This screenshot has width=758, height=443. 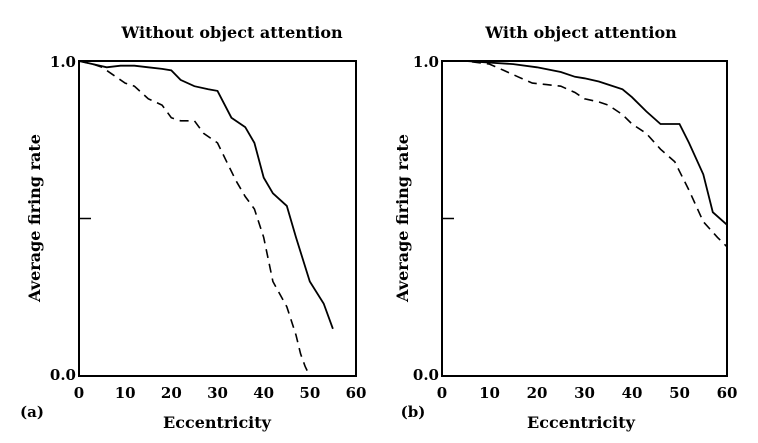 I want to click on panel-b-x-tick-labels: 0 10 20 30 40 50 60, so click(x=587, y=393).